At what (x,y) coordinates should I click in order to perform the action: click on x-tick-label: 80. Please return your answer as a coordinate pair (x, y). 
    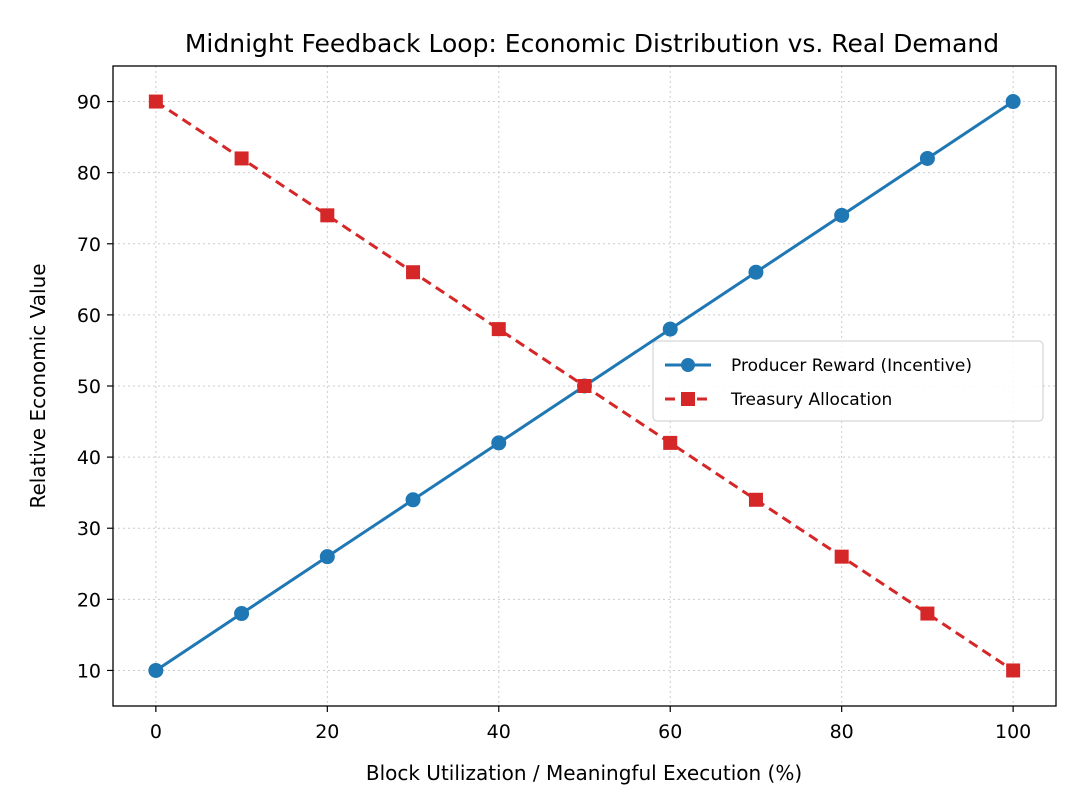
    Looking at the image, I should click on (842, 732).